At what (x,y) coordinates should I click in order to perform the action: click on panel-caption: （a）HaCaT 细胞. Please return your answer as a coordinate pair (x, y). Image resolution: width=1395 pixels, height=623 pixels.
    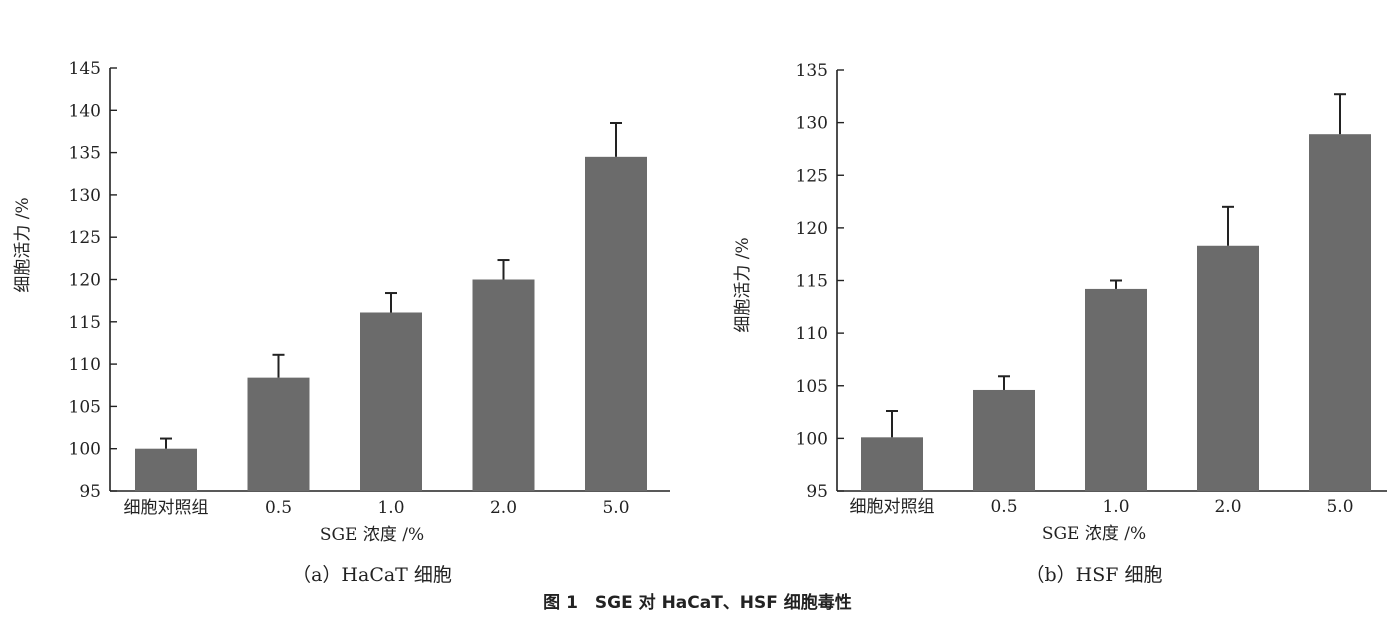
    Looking at the image, I should click on (372, 575).